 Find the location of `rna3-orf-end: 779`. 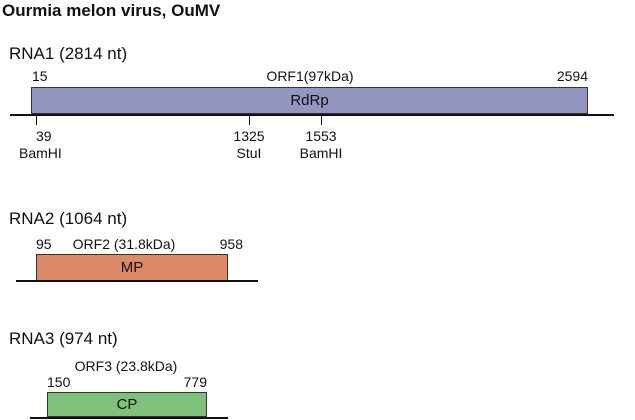

rna3-orf-end: 779 is located at coordinates (195, 382).